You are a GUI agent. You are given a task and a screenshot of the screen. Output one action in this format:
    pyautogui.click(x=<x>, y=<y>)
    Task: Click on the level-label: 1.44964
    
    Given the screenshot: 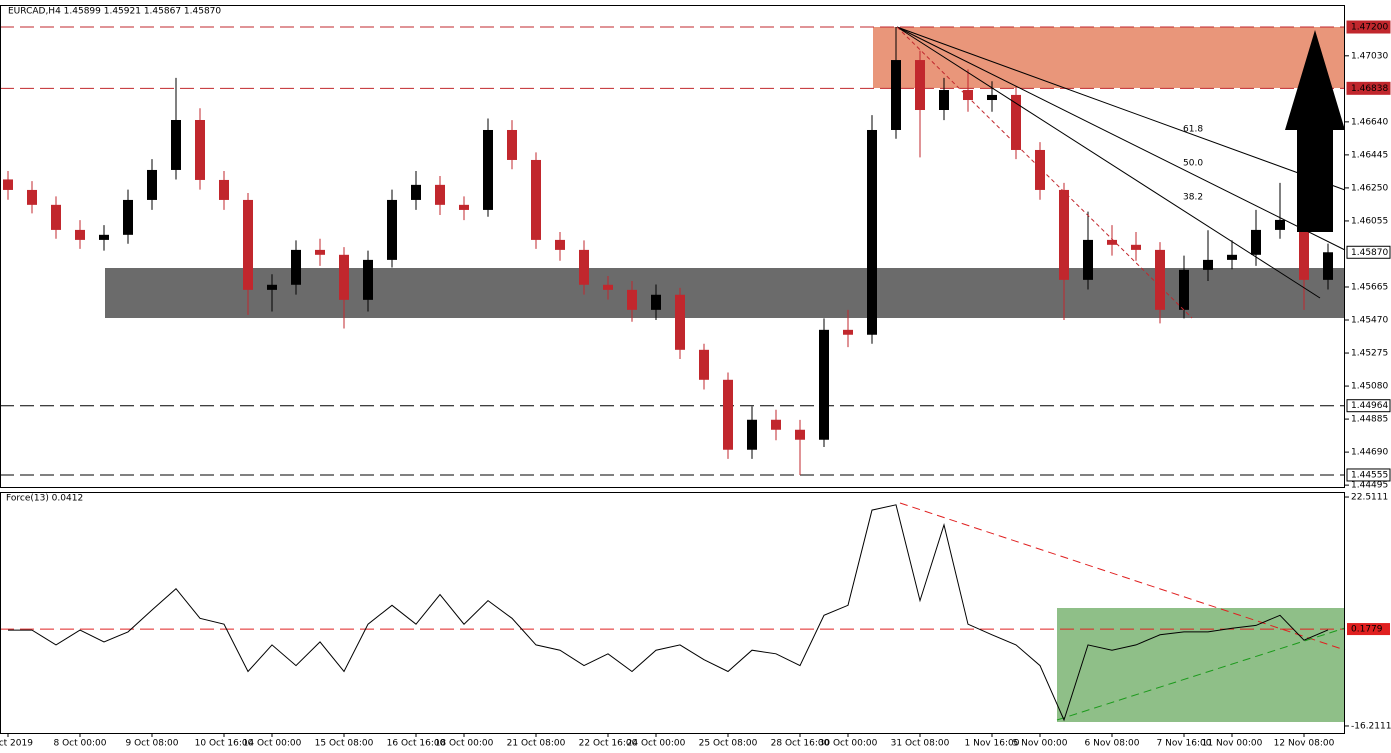 What is the action you would take?
    pyautogui.click(x=1369, y=406)
    